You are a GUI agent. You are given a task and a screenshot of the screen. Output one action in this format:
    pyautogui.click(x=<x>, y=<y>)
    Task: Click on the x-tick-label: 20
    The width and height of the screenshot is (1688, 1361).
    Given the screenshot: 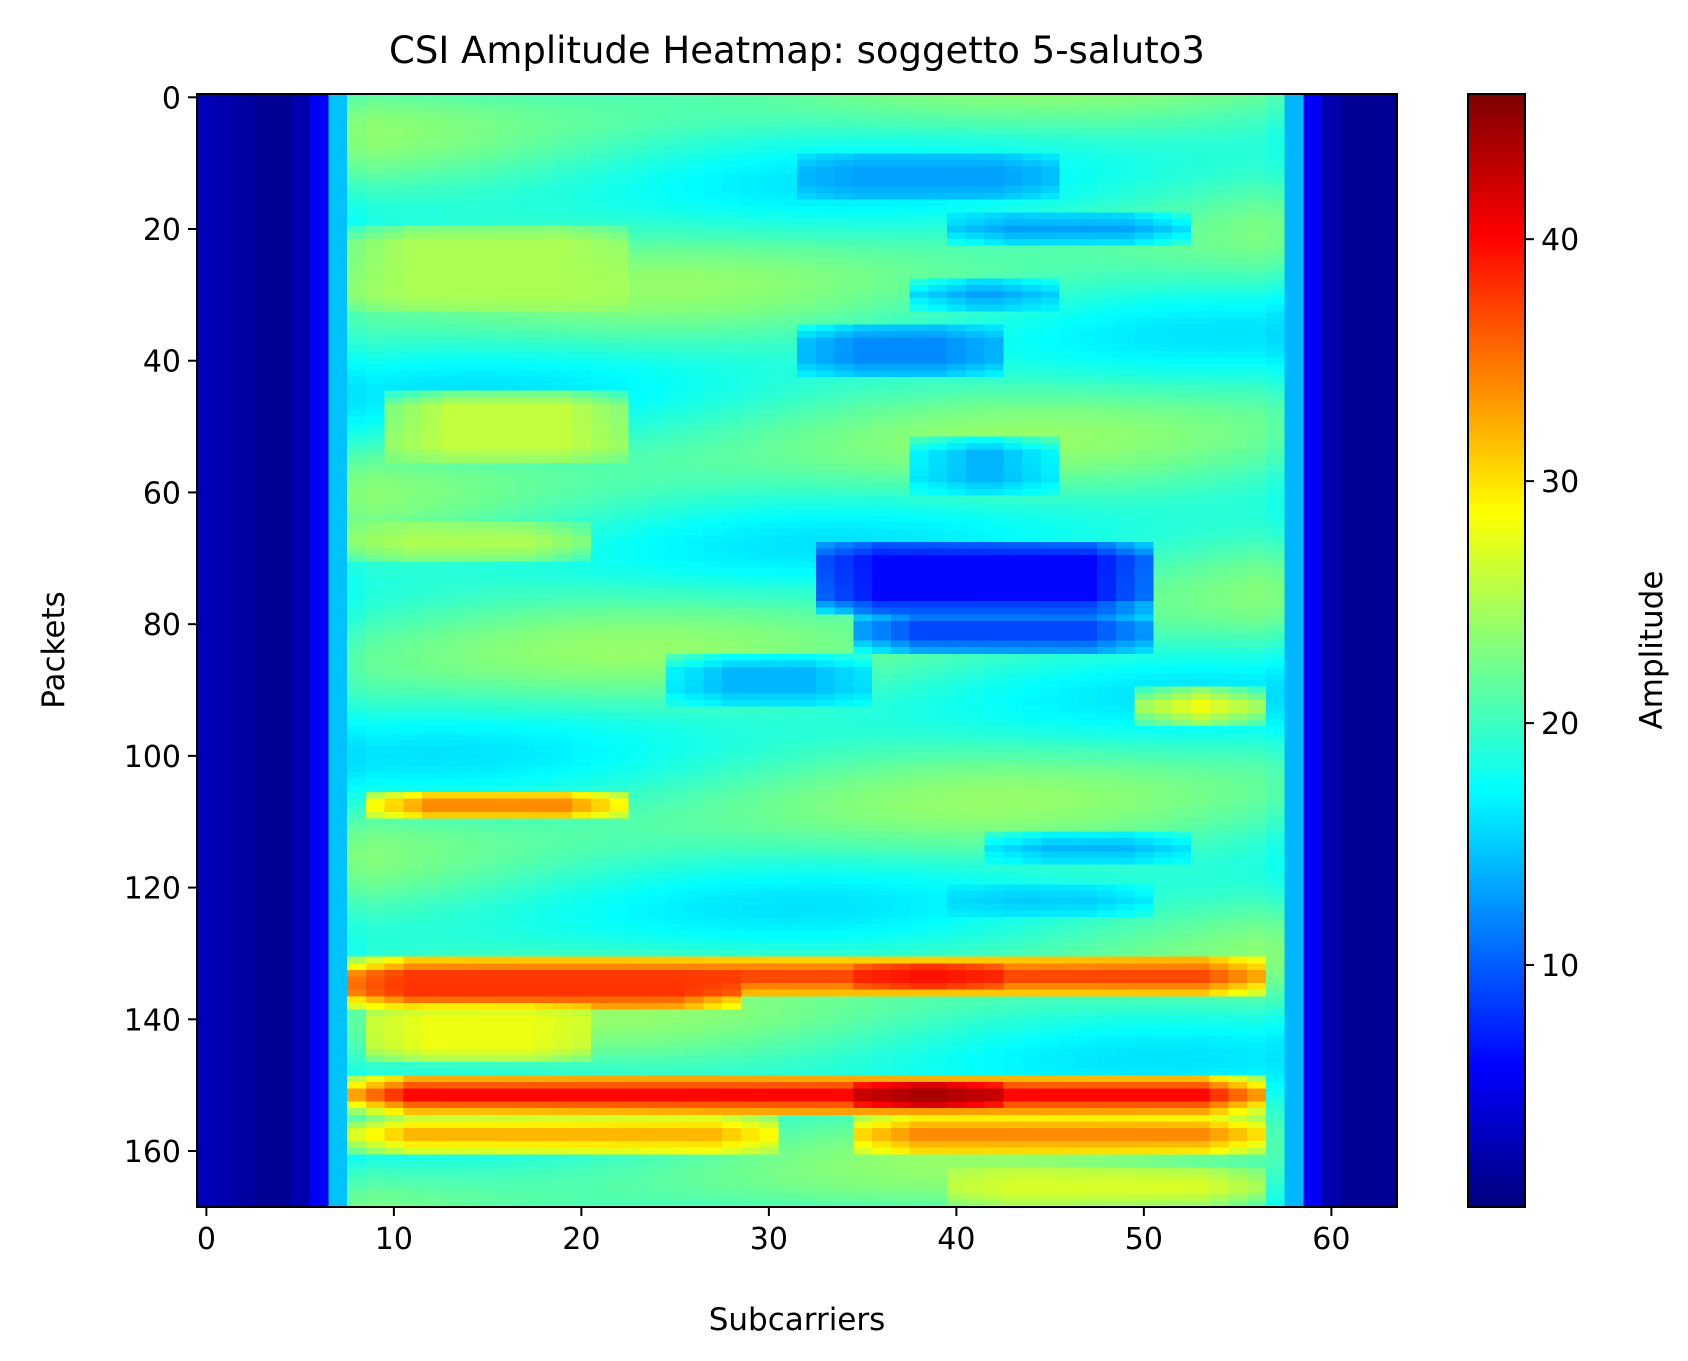 What is the action you would take?
    pyautogui.click(x=581, y=1239)
    